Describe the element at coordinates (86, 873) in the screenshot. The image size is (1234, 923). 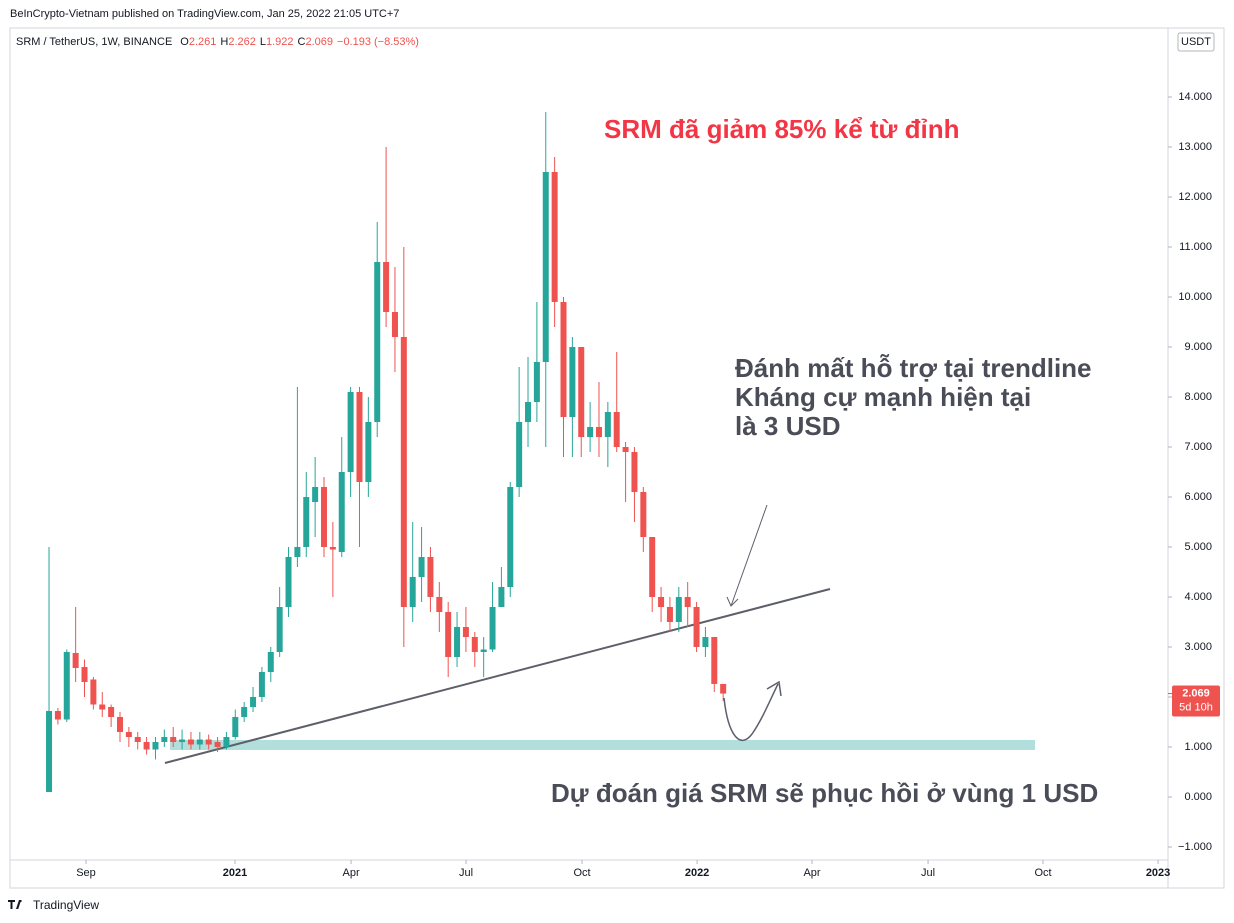
I see `x-tick-label: Sep` at that location.